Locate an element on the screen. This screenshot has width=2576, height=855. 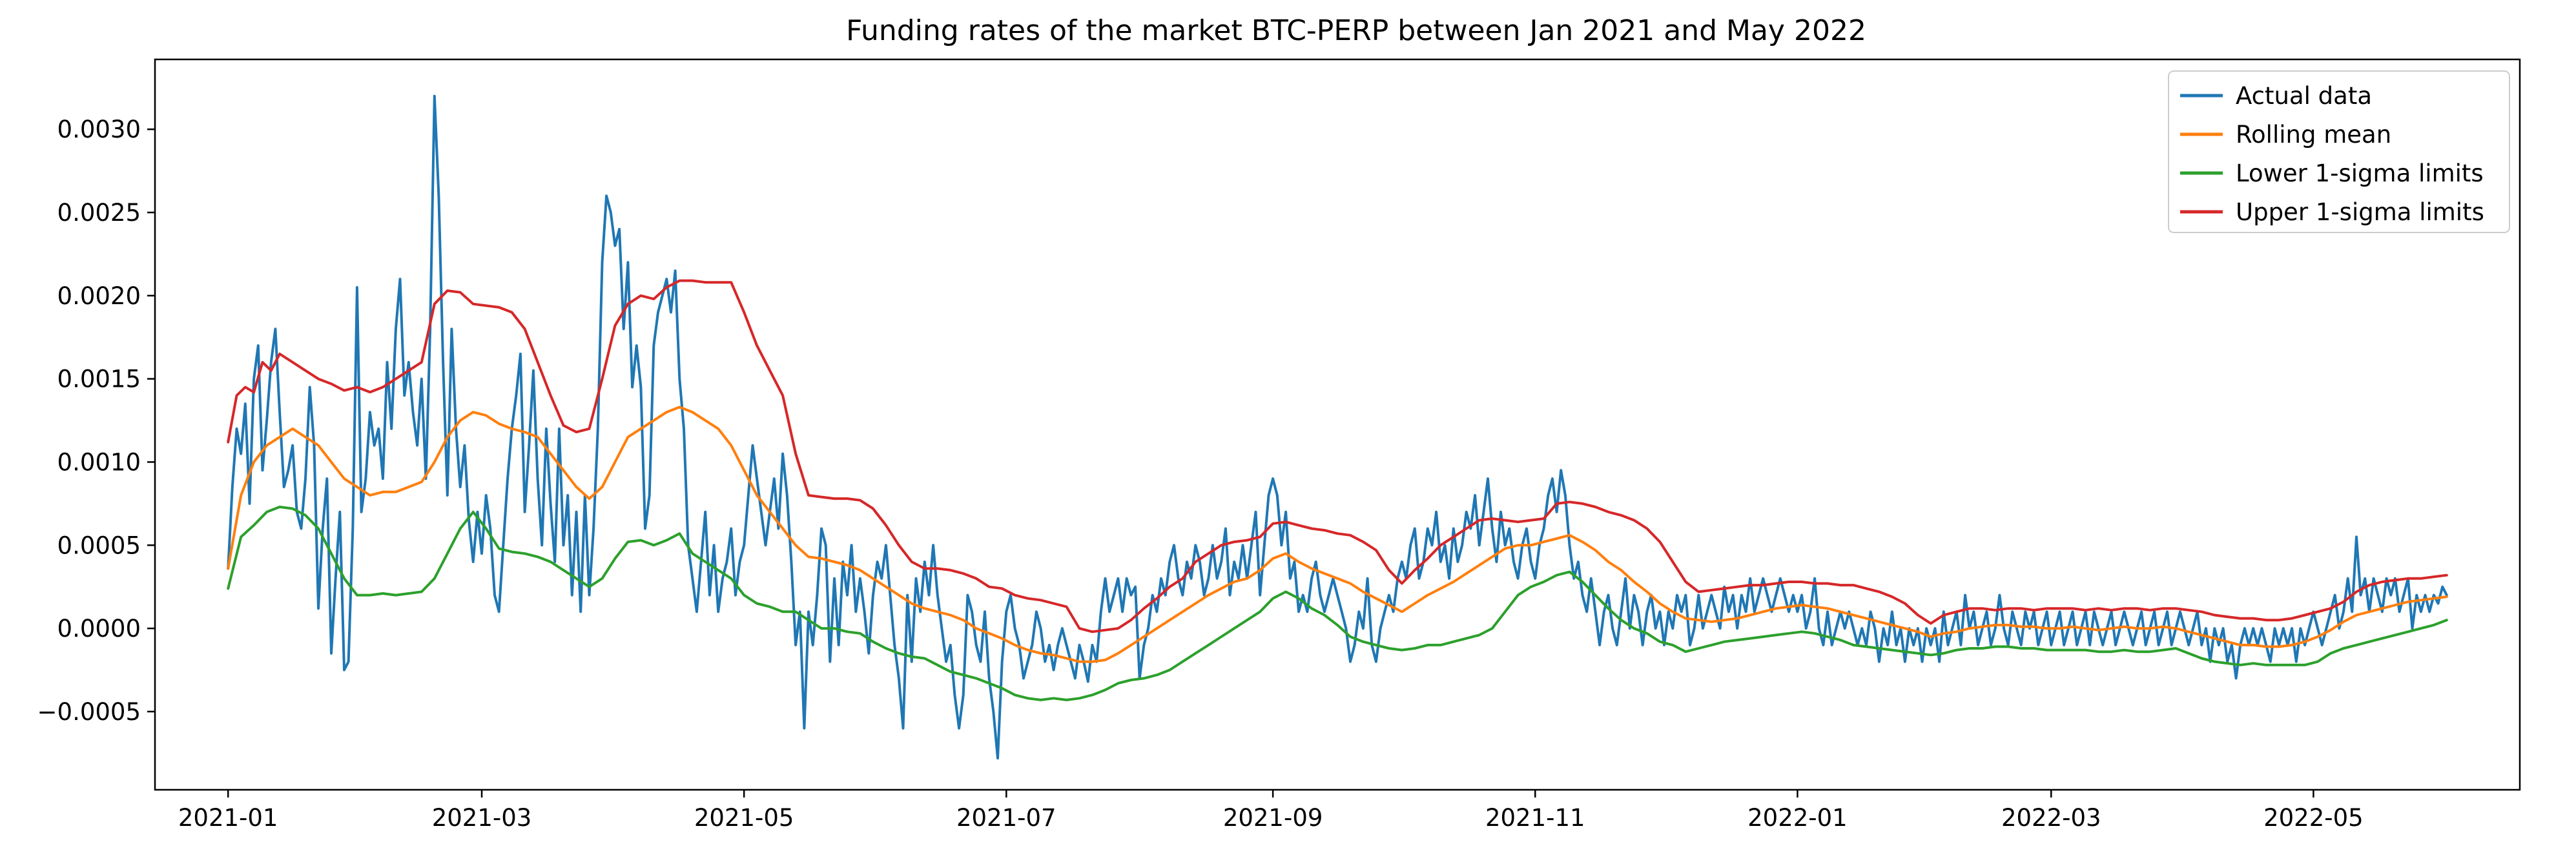
x-tick-label: 2021-11 is located at coordinates (1535, 818).